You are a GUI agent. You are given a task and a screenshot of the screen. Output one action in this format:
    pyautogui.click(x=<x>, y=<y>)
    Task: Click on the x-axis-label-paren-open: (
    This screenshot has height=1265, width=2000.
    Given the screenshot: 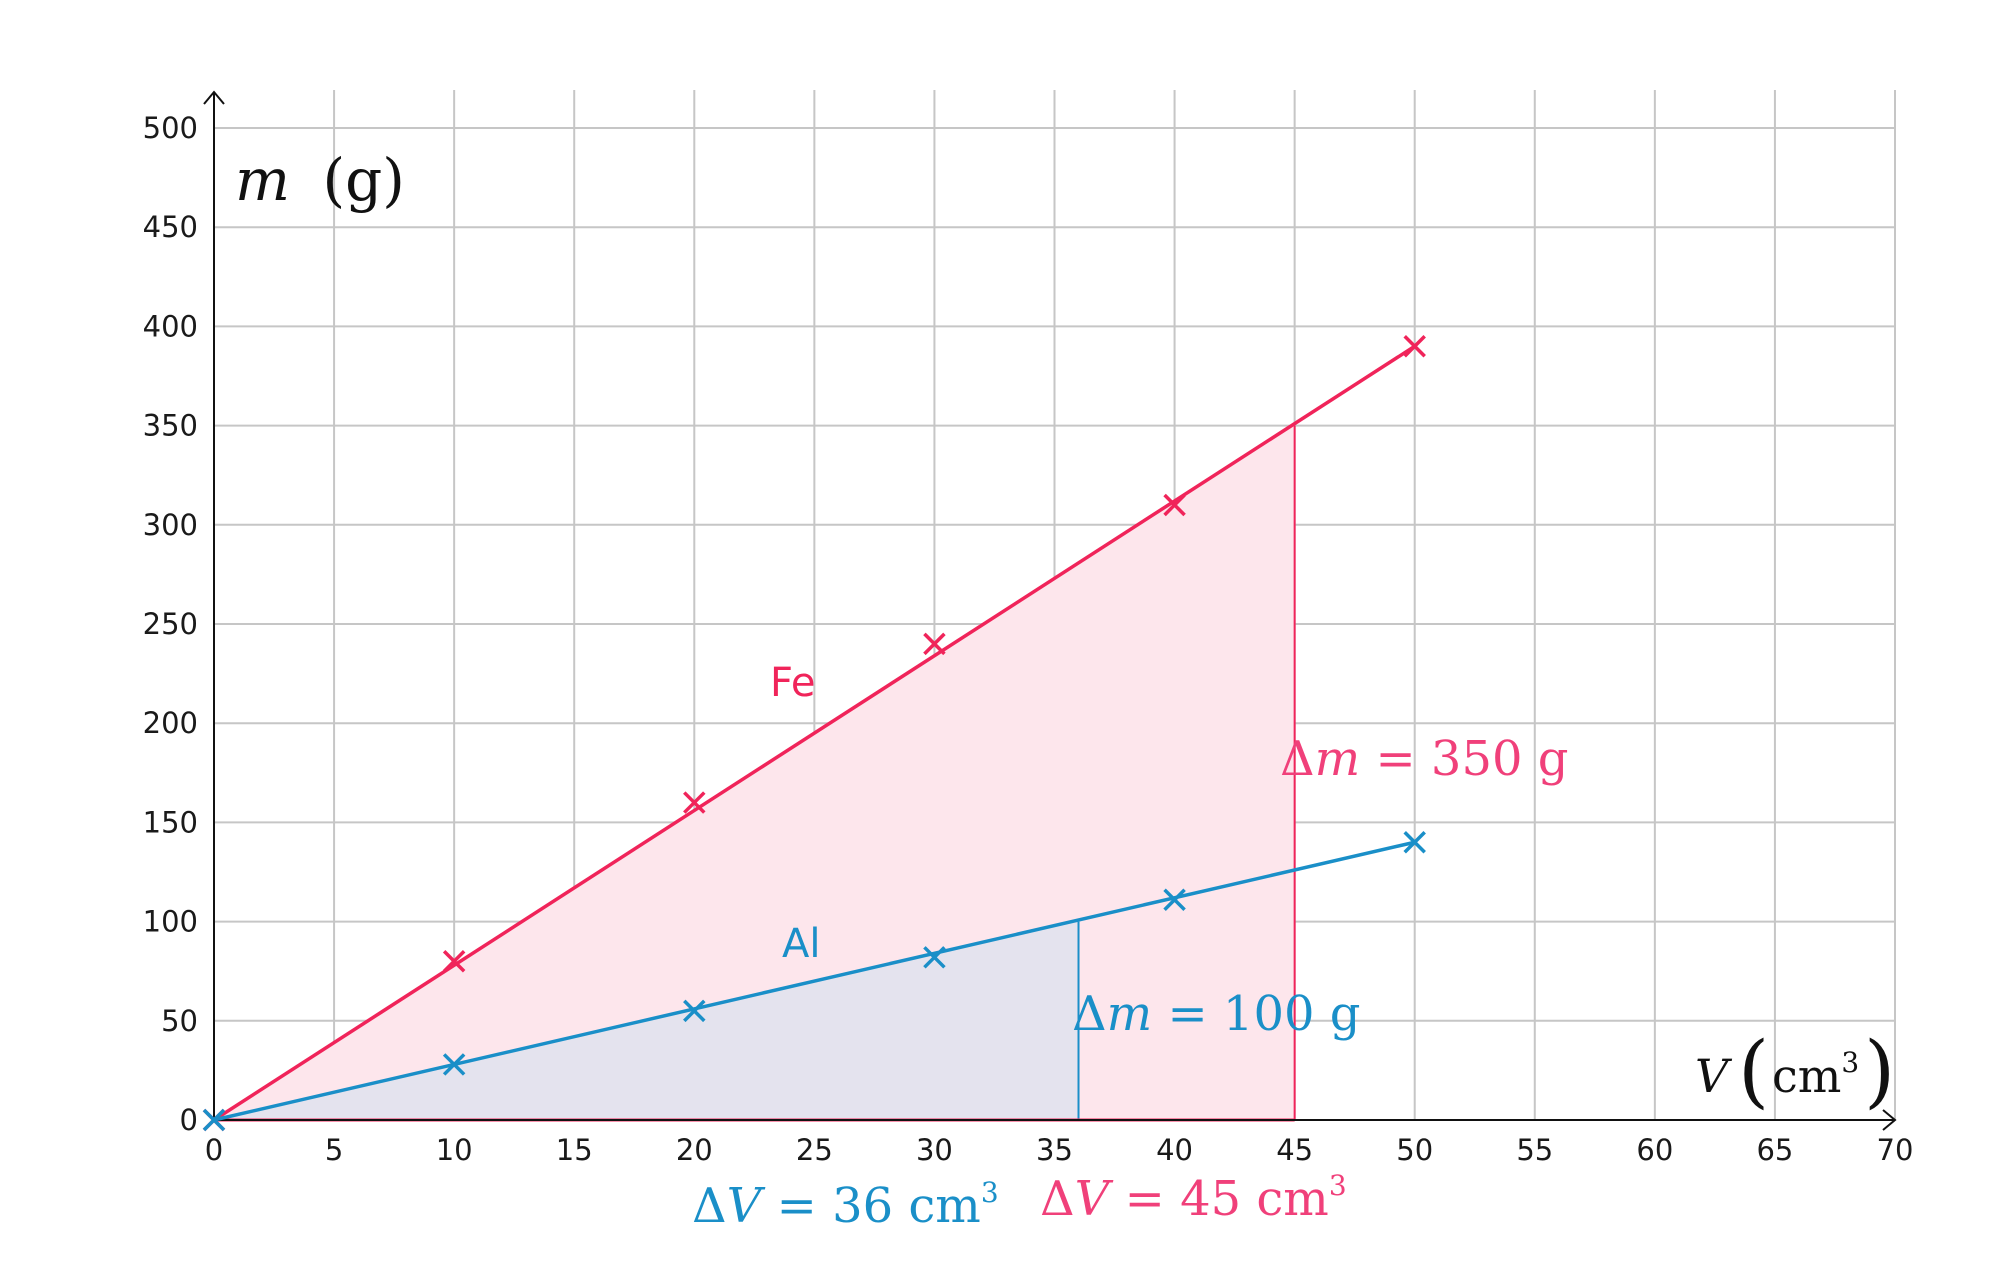 What is the action you would take?
    pyautogui.click(x=1753, y=1070)
    